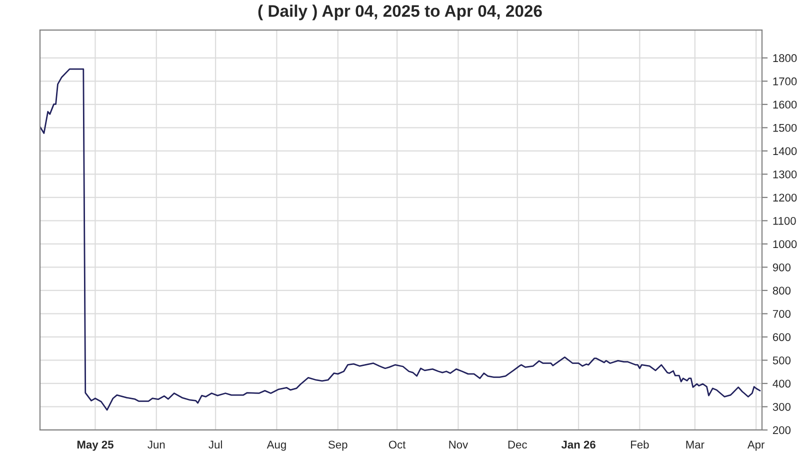 This screenshot has width=800, height=466. Describe the element at coordinates (785, 174) in the screenshot. I see `y-tick-label: 1300` at that location.